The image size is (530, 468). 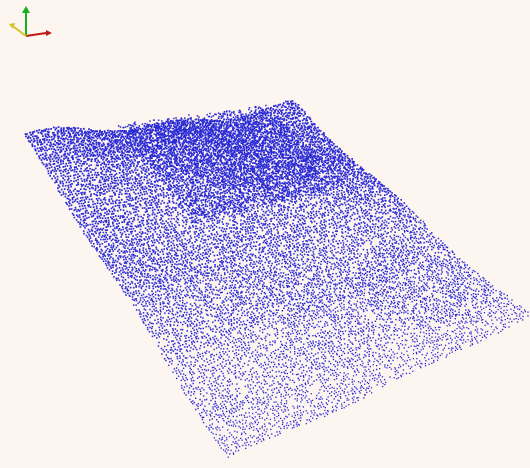 What do you see at coordinates (30, 21) in the screenshot?
I see `orientation-axes-gizmo` at bounding box center [30, 21].